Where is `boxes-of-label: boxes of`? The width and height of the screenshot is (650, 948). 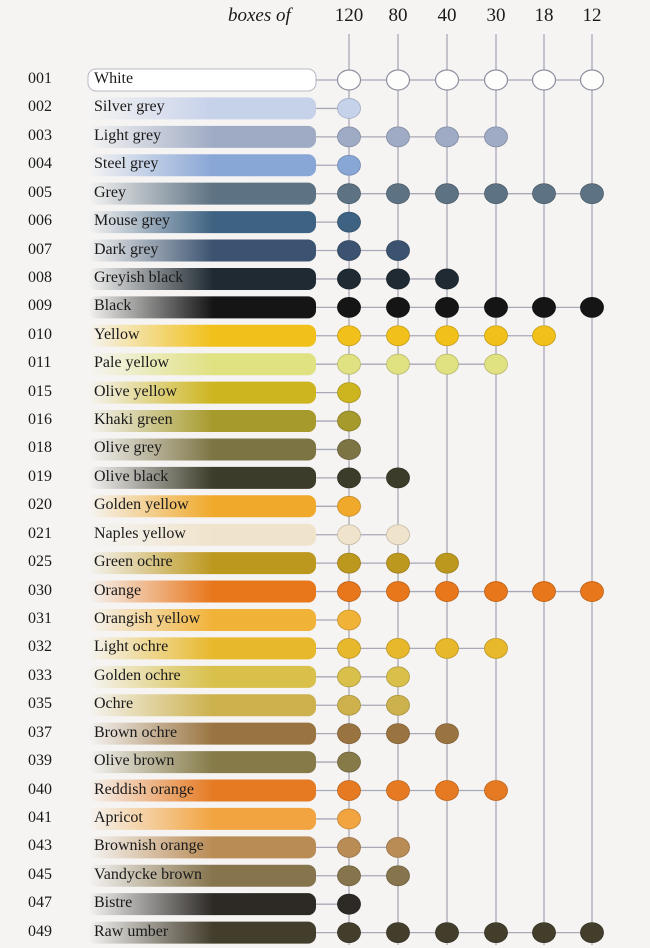 boxes-of-label: boxes of is located at coordinates (259, 15).